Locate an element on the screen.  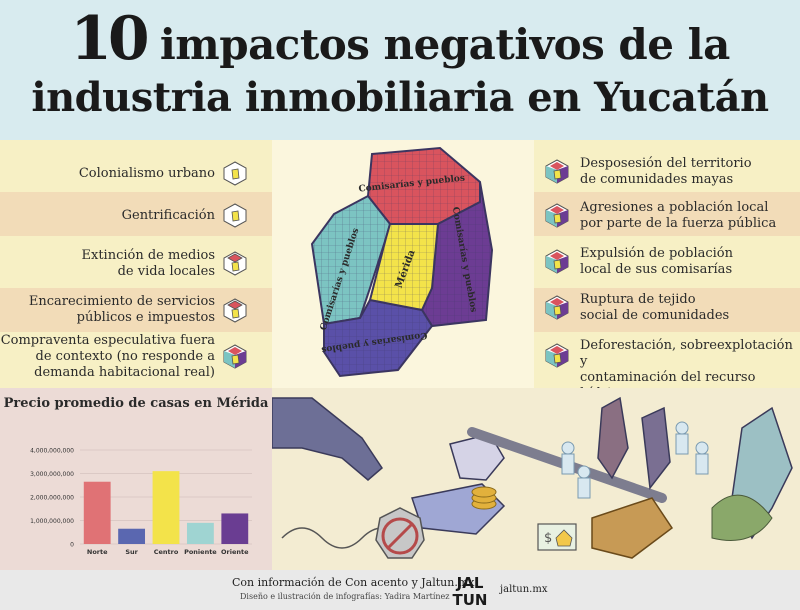
impact-text: Ruptura de tejido is located at coordinates (638, 299).